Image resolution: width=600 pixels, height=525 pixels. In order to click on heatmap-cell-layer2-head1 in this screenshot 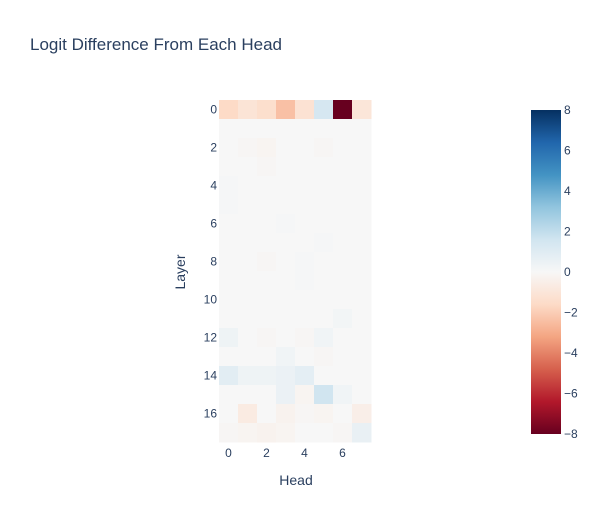, I will do `click(248, 148)`.